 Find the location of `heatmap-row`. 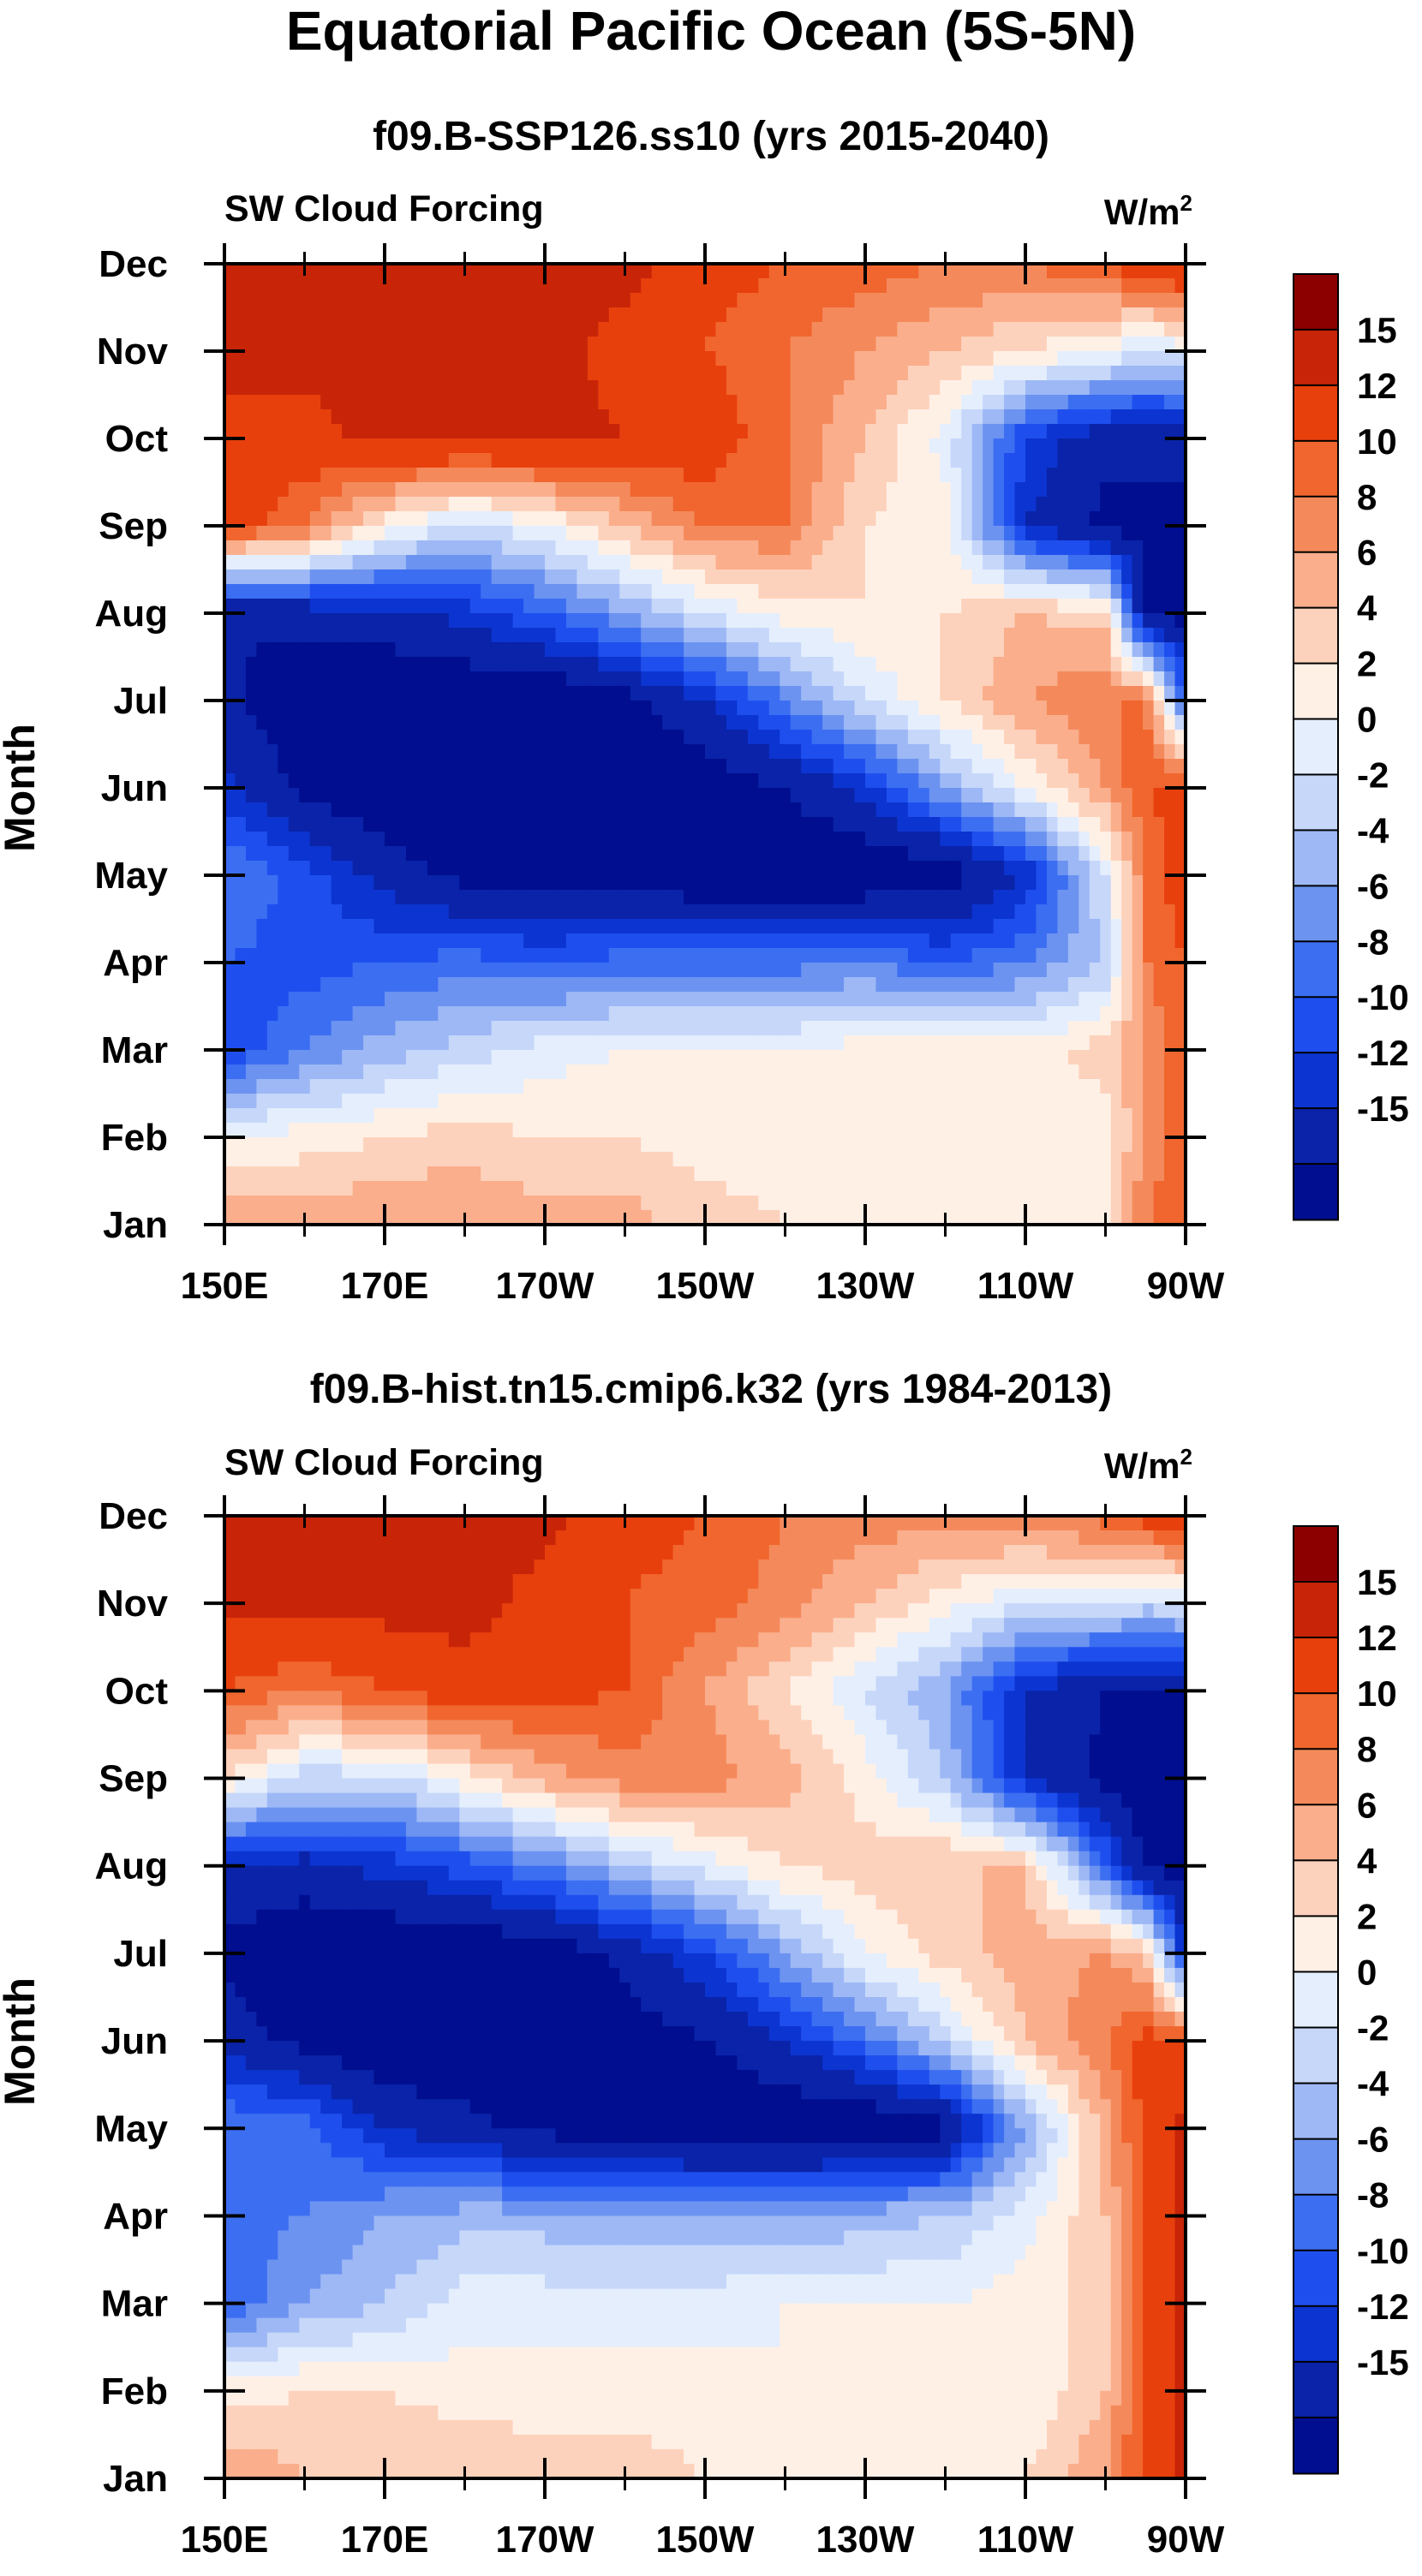

heatmap-row is located at coordinates (705, 635).